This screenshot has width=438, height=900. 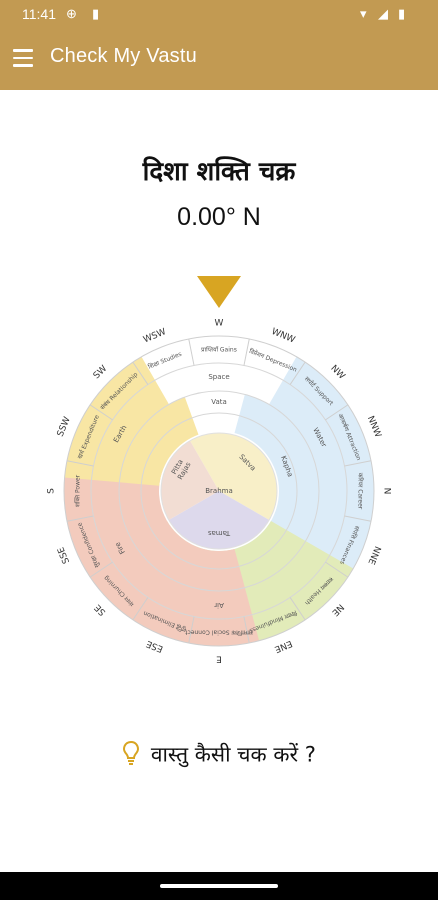 What do you see at coordinates (71, 13) in the screenshot?
I see `vpn-icon: ⊕` at bounding box center [71, 13].